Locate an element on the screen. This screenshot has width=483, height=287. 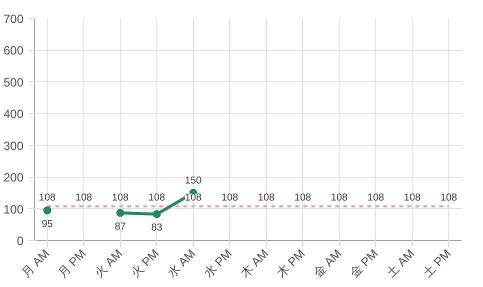
x-tick-label: 火 AM is located at coordinates (109, 263).